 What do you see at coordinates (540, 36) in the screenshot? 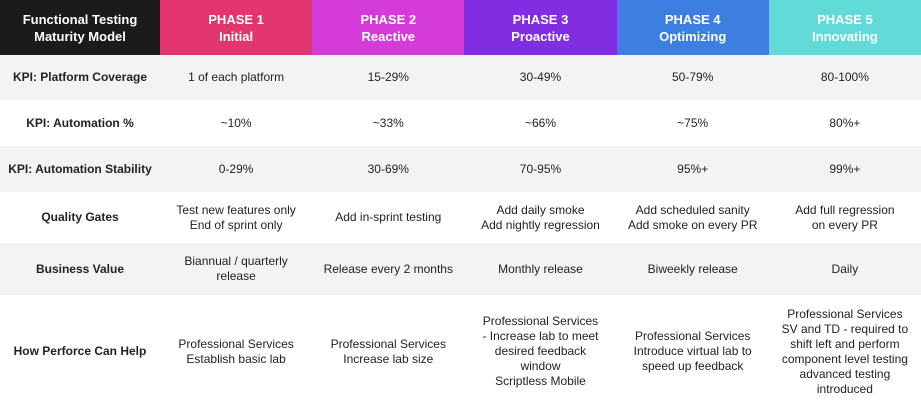
I see `phase-name: Proactive` at bounding box center [540, 36].